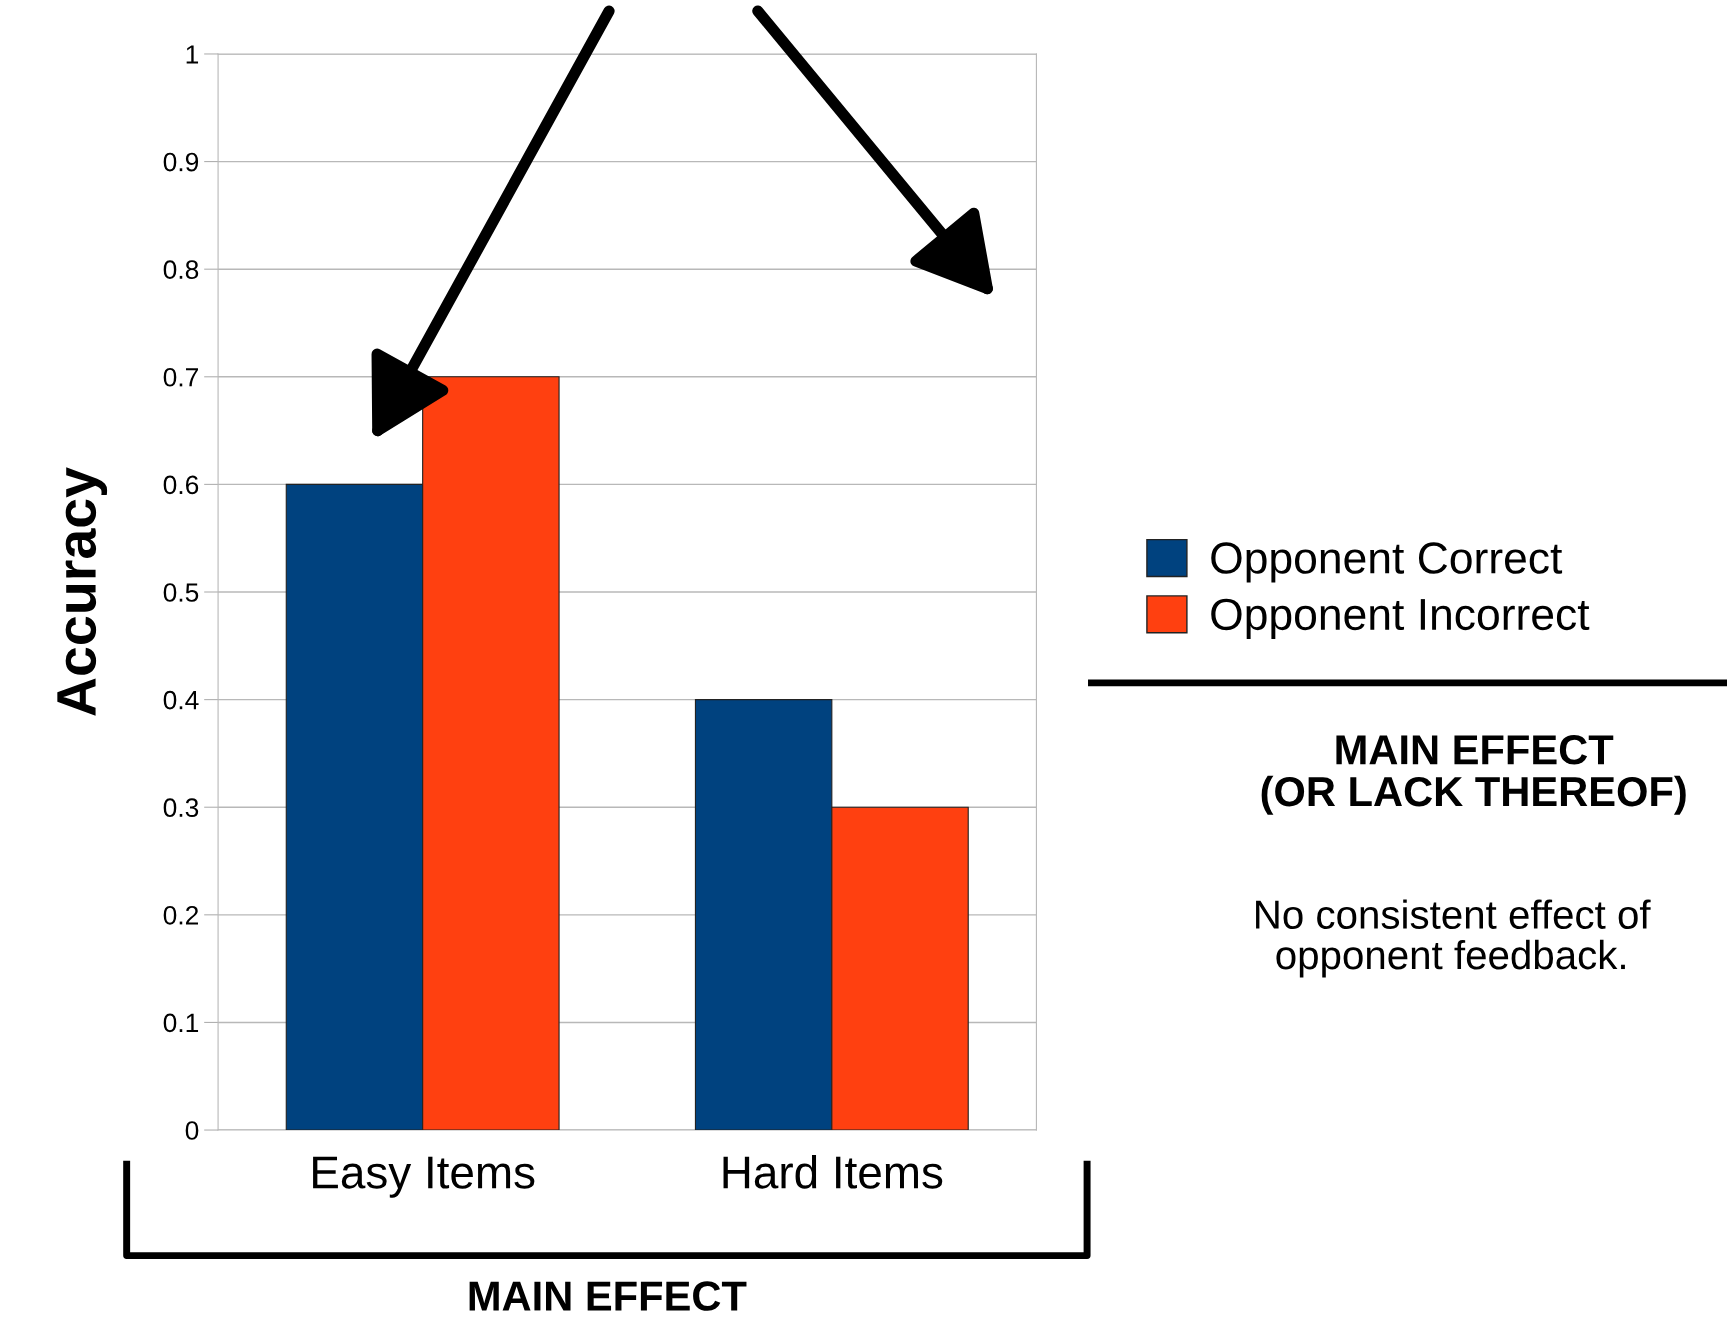  I want to click on y-tick-label: 0.4, so click(181, 700).